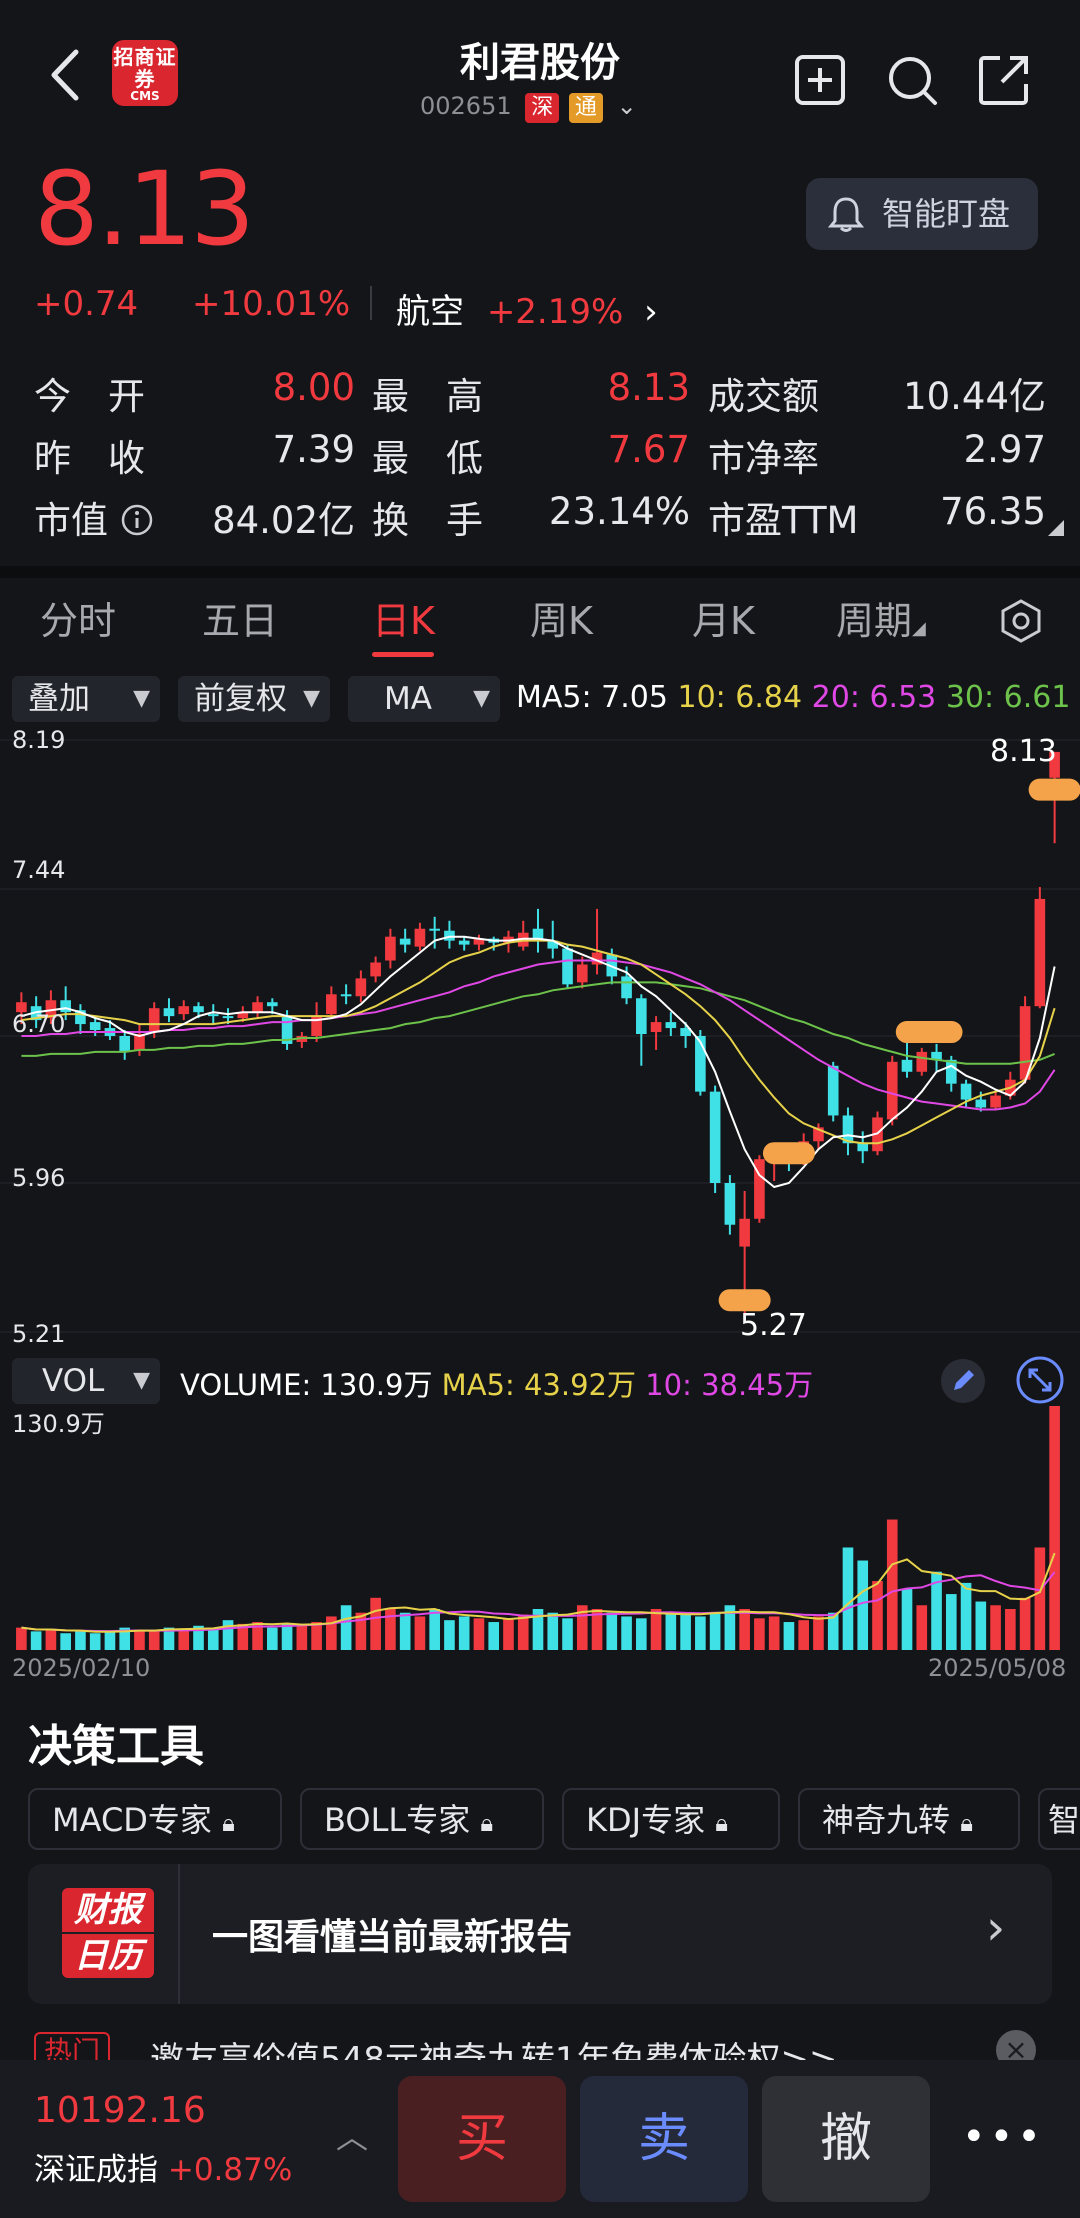 This screenshot has width=1080, height=2218. I want to click on back-arrow-icon, so click(66, 75).